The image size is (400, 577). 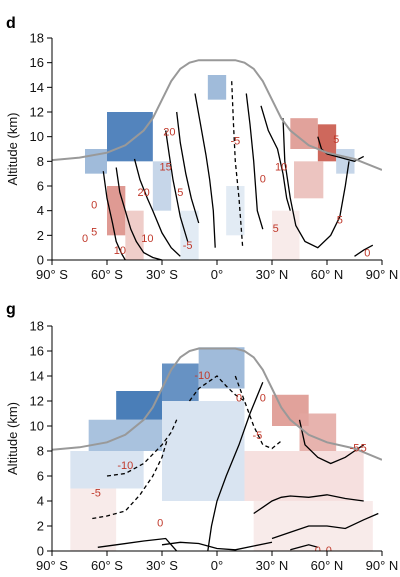 What do you see at coordinates (162, 565) in the screenshot?
I see `x-tick-label: 30° S` at bounding box center [162, 565].